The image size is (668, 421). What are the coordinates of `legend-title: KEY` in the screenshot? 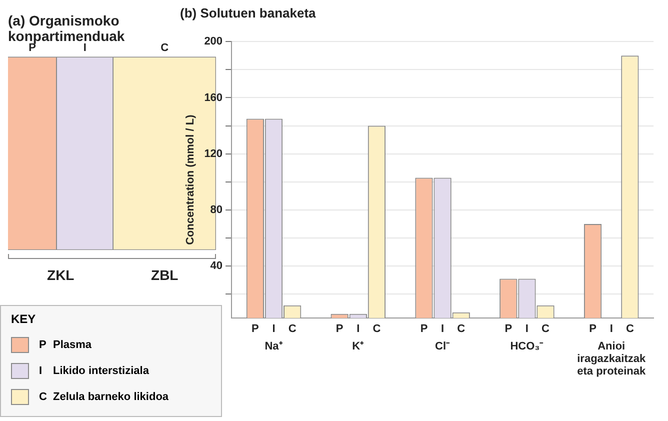 It's located at (24, 319).